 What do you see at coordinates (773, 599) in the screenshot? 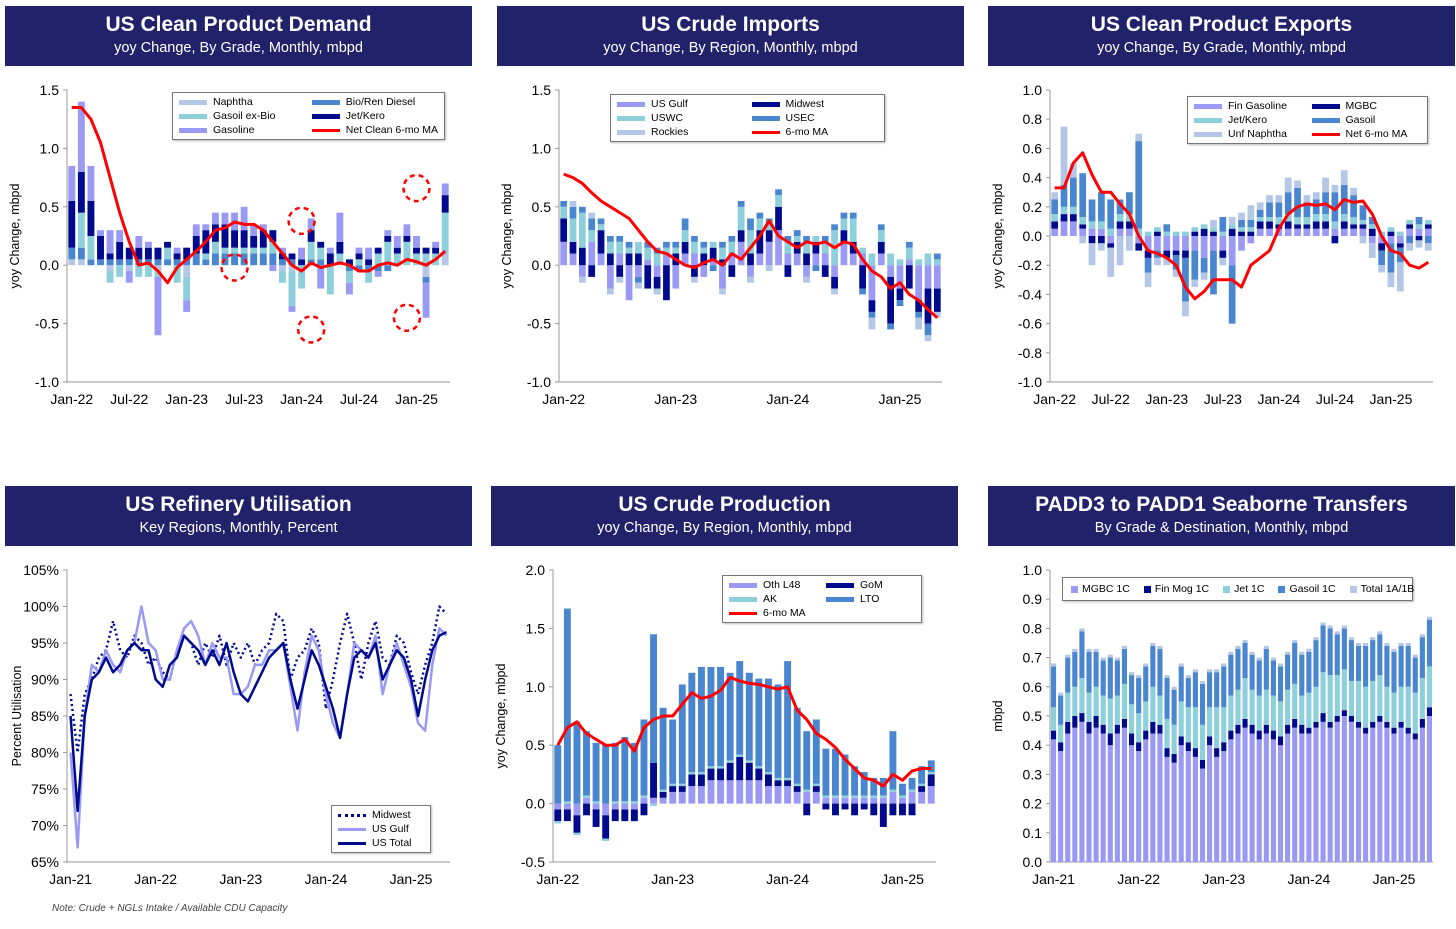
I see `legend-item: AK` at bounding box center [773, 599].